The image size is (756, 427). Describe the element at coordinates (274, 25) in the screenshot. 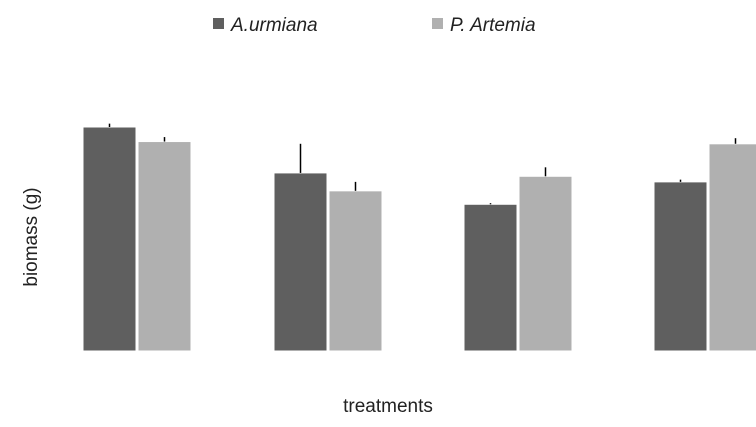

I see `legend-label-a-urmiana: A.urmiana` at that location.